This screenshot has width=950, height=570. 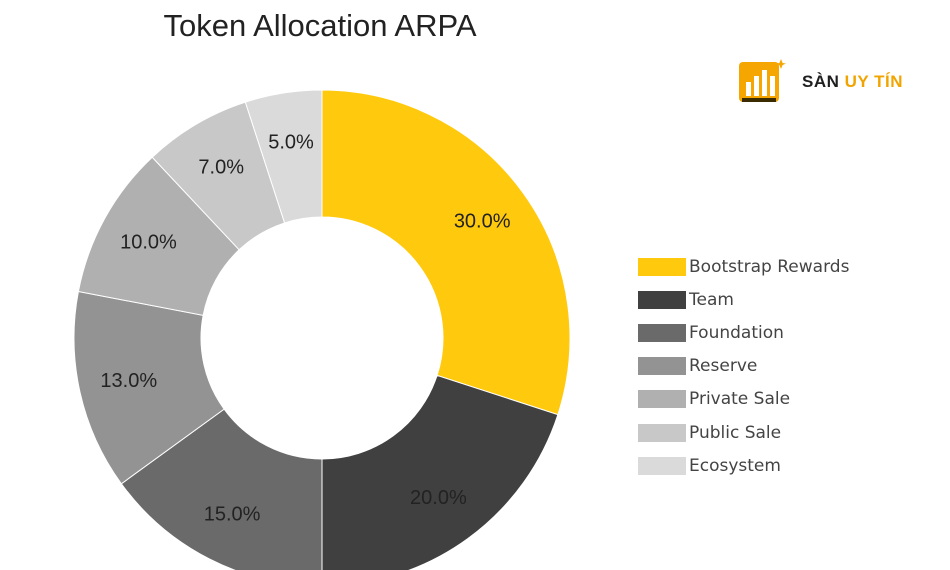 I want to click on brand-word-1: SÀN, so click(x=821, y=81).